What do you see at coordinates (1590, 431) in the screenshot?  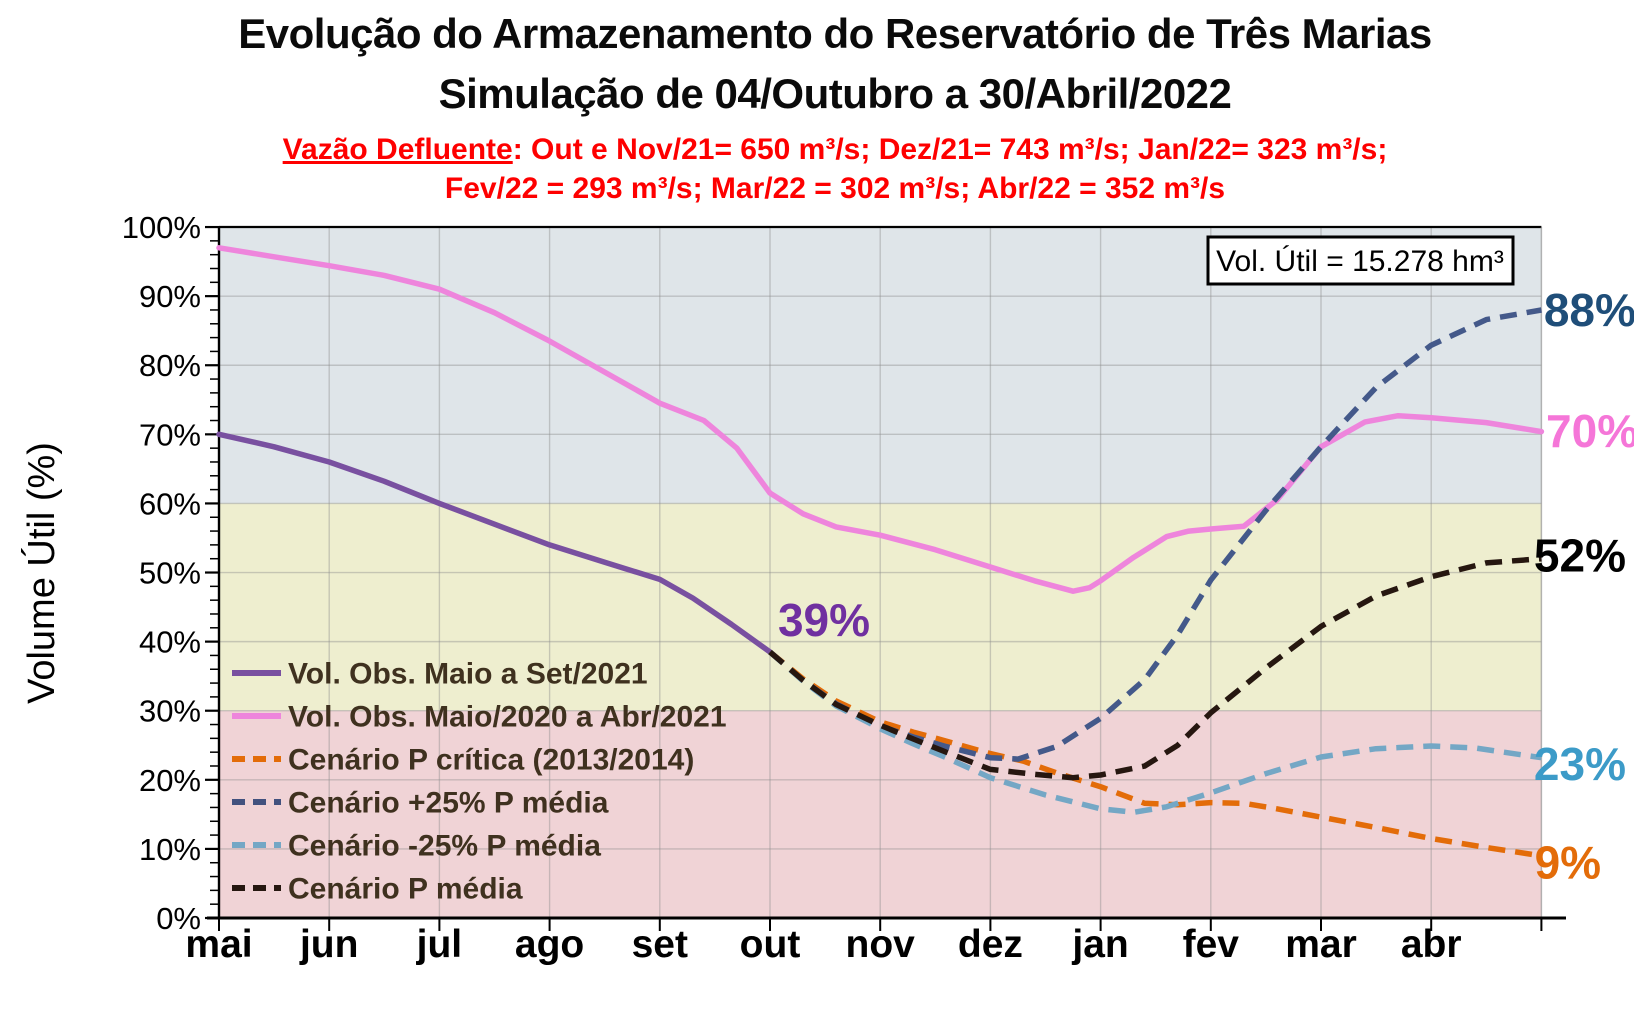 I see `annotation-70: 70%` at bounding box center [1590, 431].